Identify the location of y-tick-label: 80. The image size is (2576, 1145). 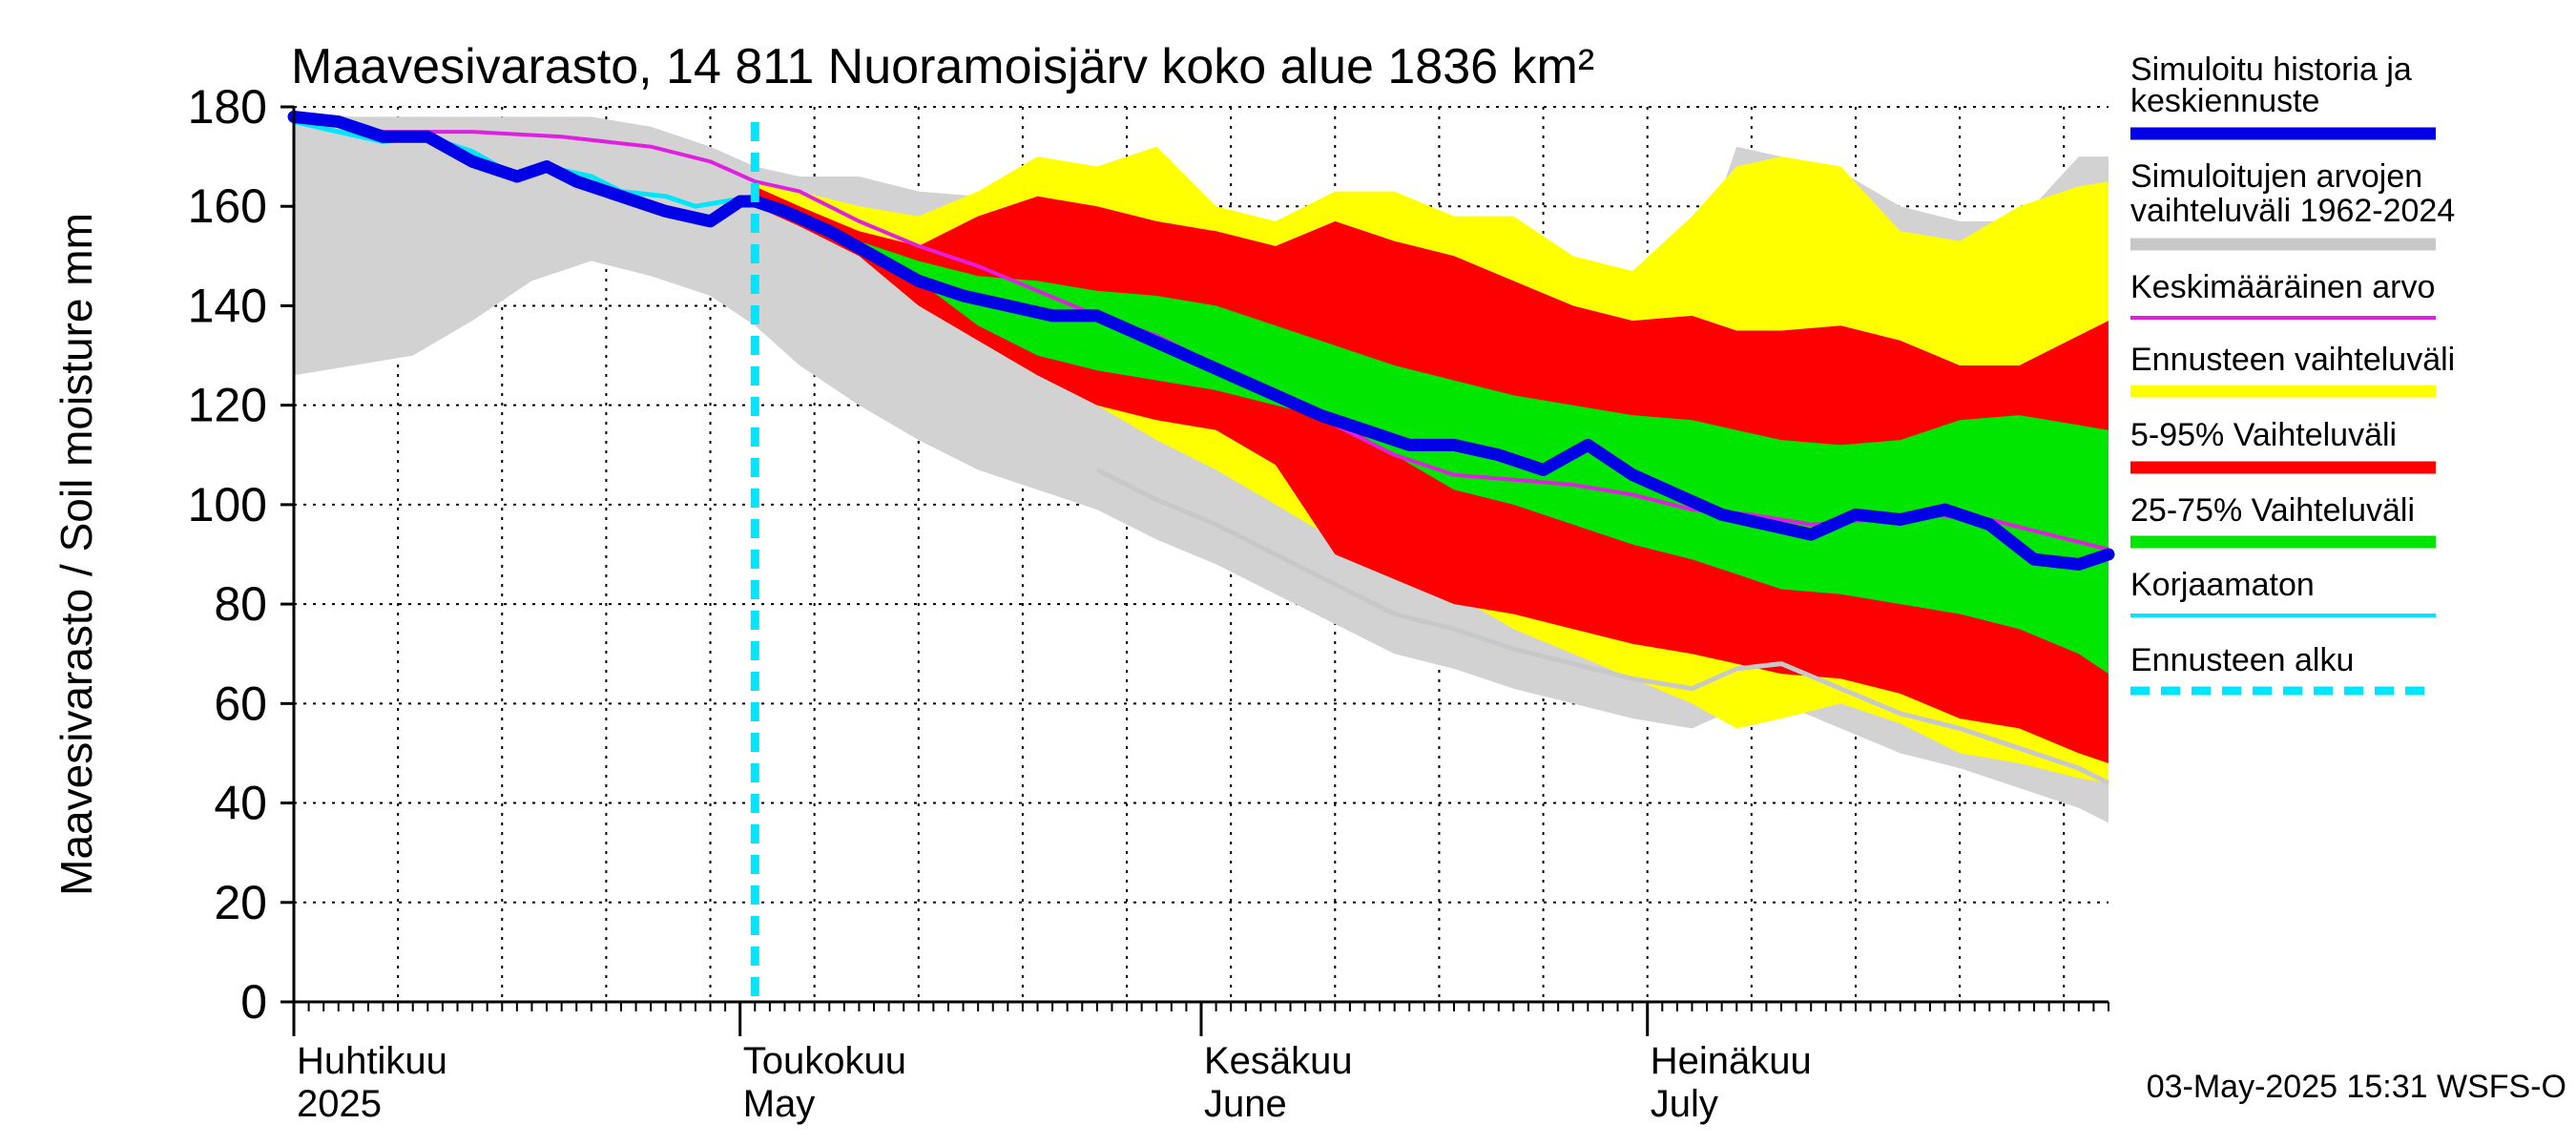
(240, 604).